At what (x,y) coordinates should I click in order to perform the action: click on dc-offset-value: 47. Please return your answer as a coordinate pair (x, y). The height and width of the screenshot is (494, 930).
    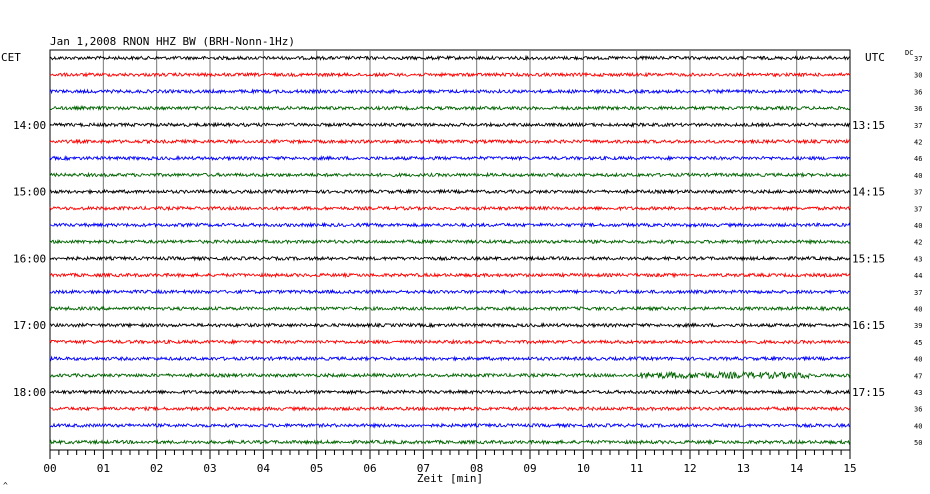
    Looking at the image, I should click on (918, 376).